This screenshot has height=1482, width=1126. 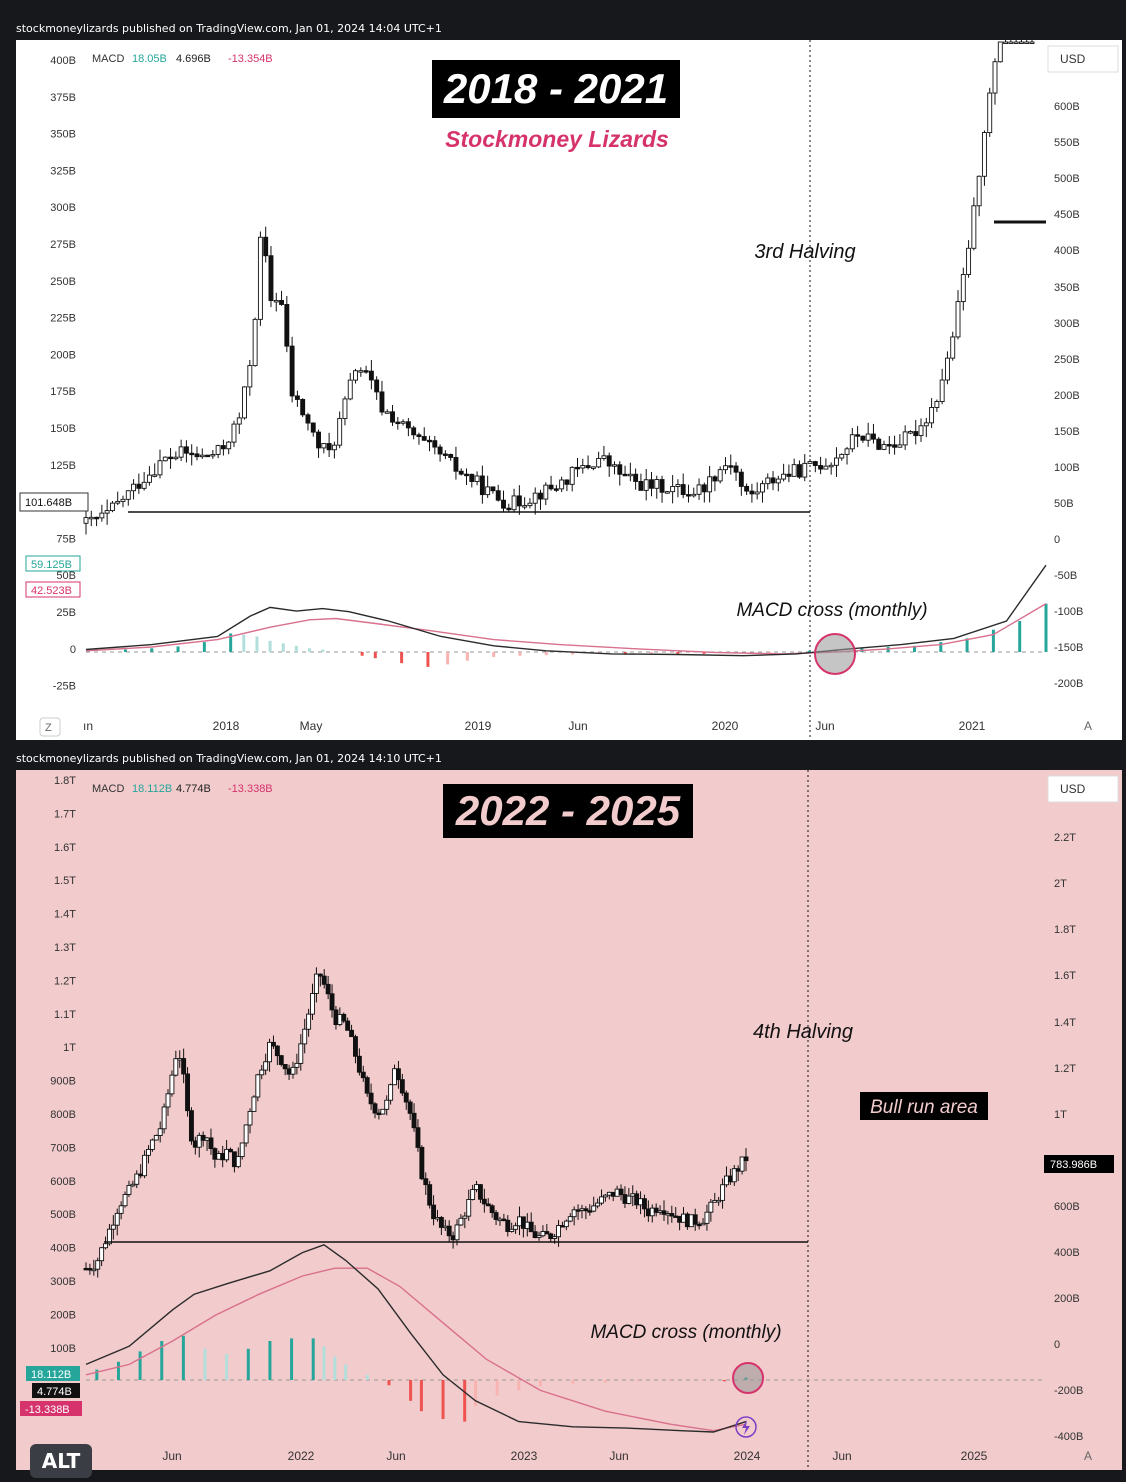 What do you see at coordinates (65, 781) in the screenshot?
I see `left-axis-tick: 1.8T` at bounding box center [65, 781].